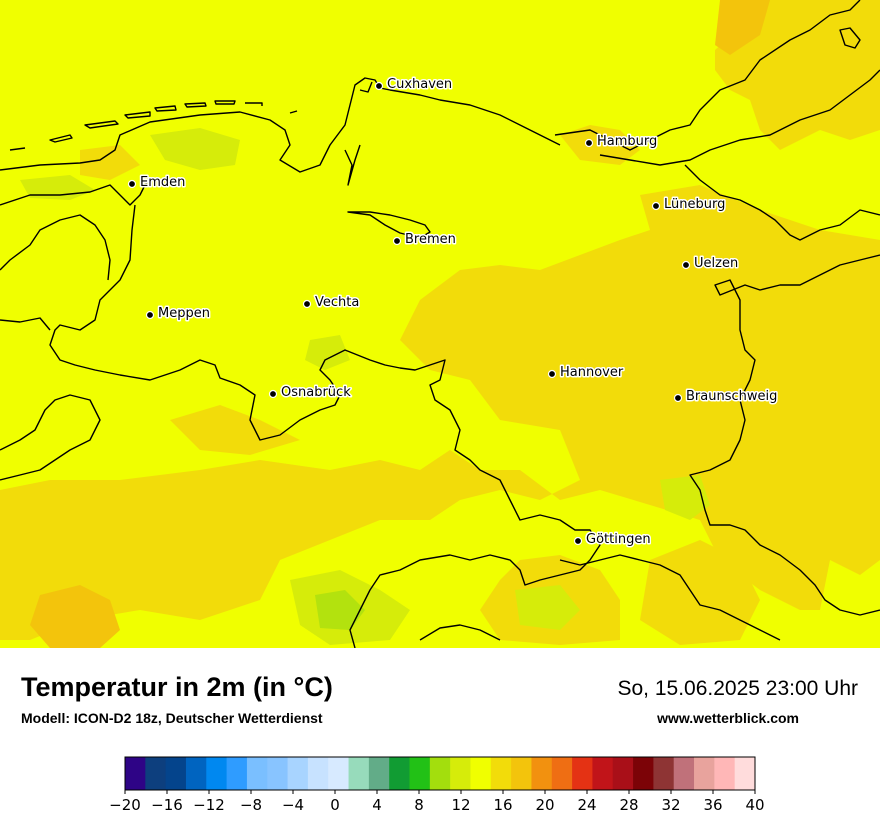 The width and height of the screenshot is (880, 830). Describe the element at coordinates (419, 84) in the screenshot. I see `city-label: Cuxhaven` at that location.